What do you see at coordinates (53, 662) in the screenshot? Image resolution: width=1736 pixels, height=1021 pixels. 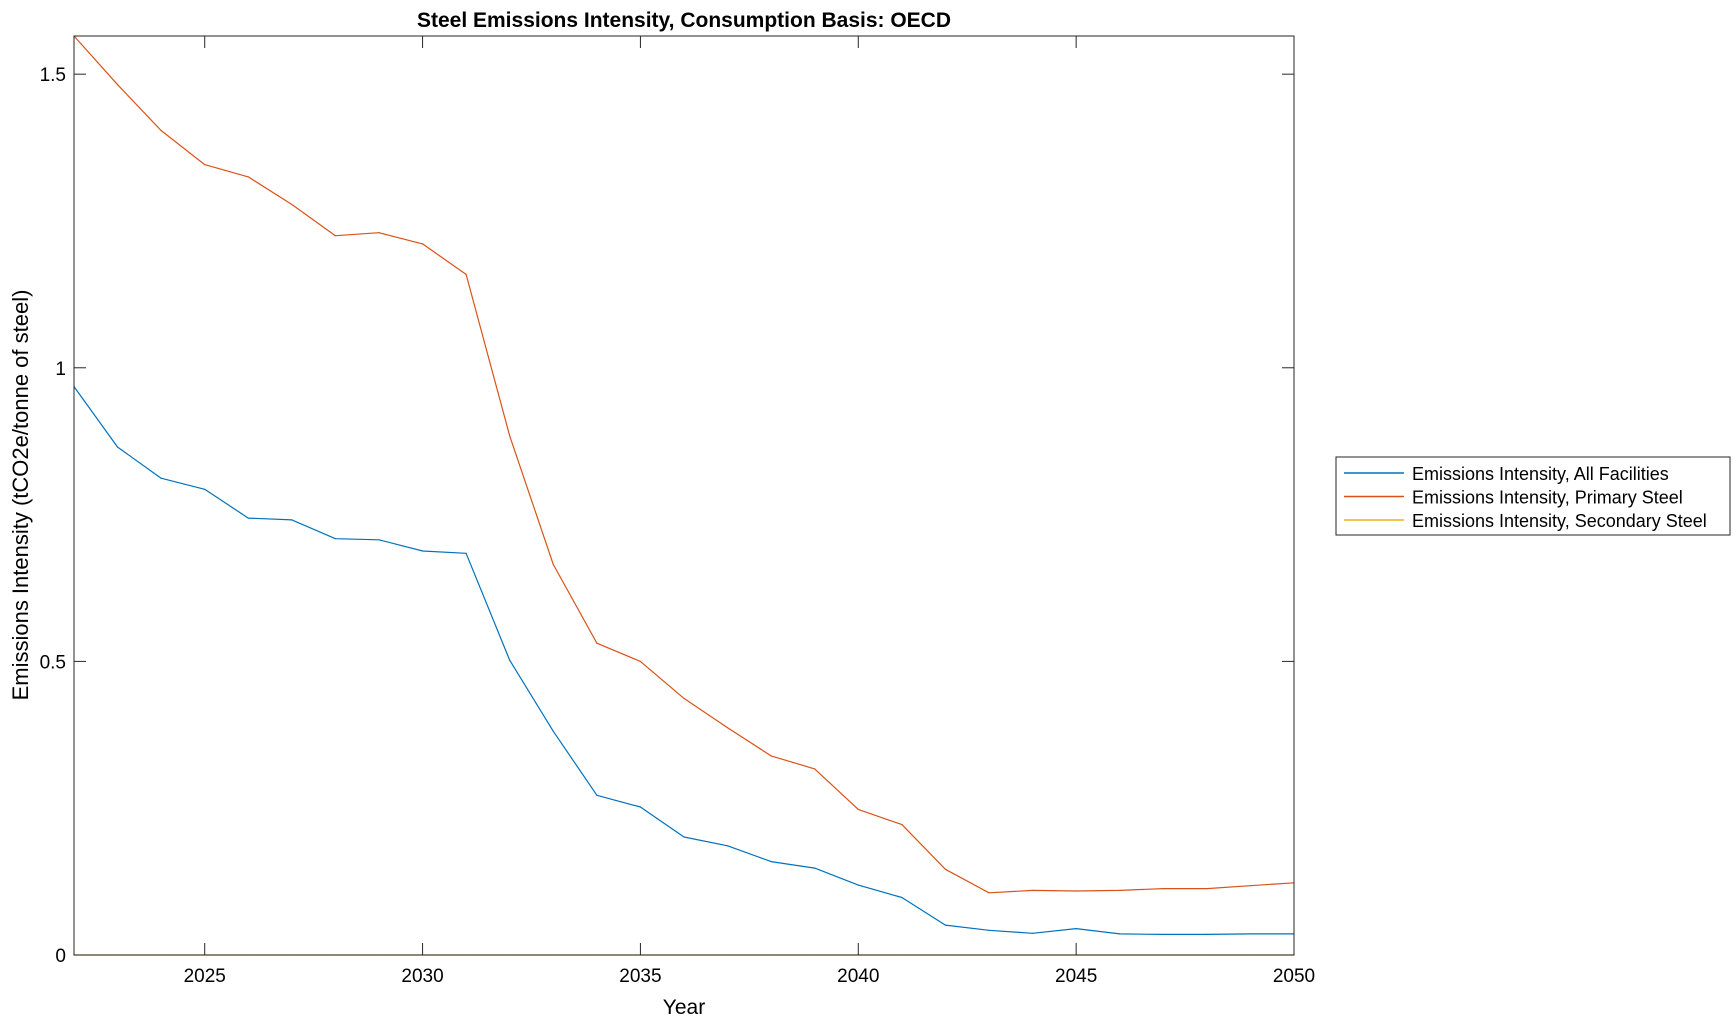 I see `y-tick-label: 0.5` at bounding box center [53, 662].